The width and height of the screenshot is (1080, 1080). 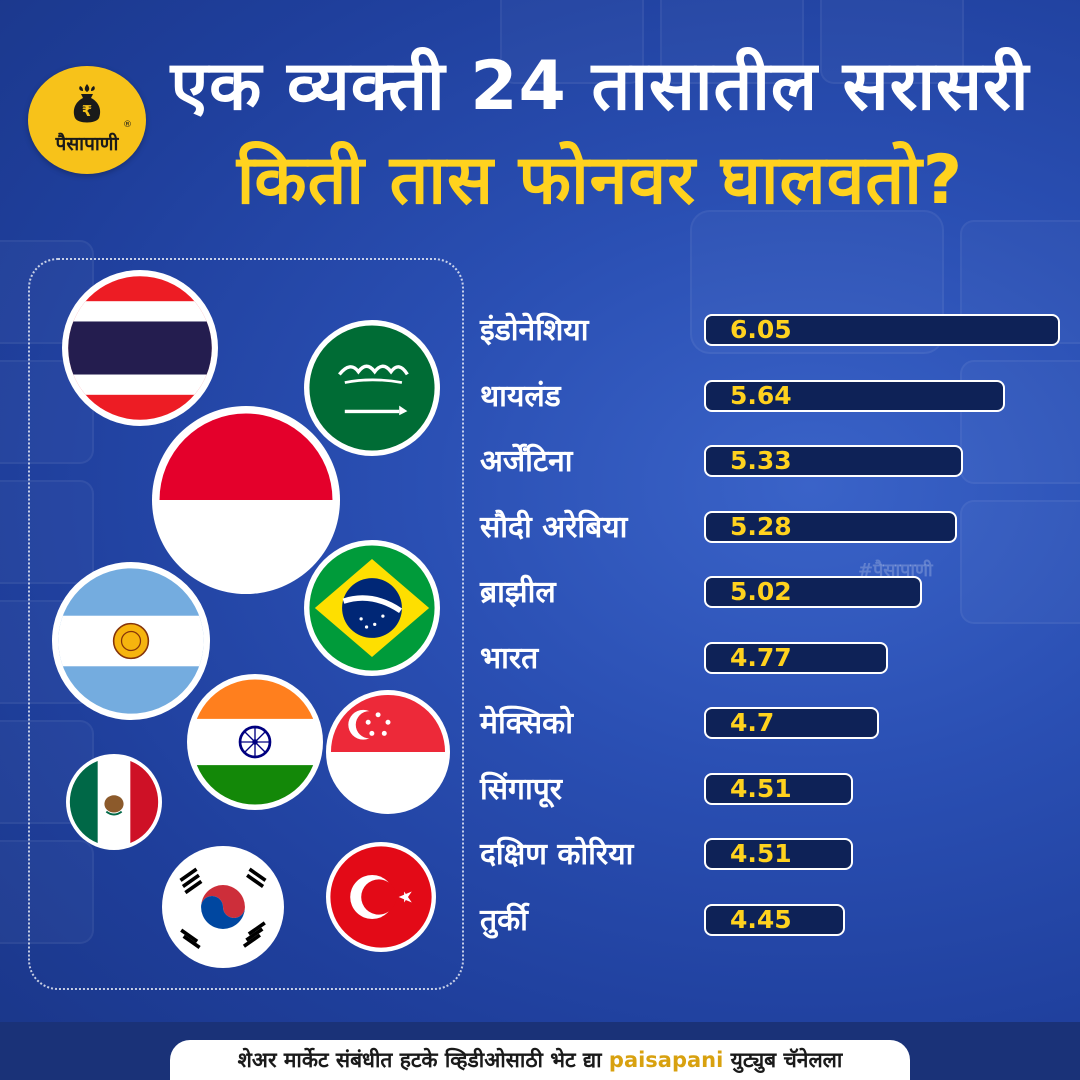 I want to click on country-label: सिंगापूर, so click(x=521, y=789).